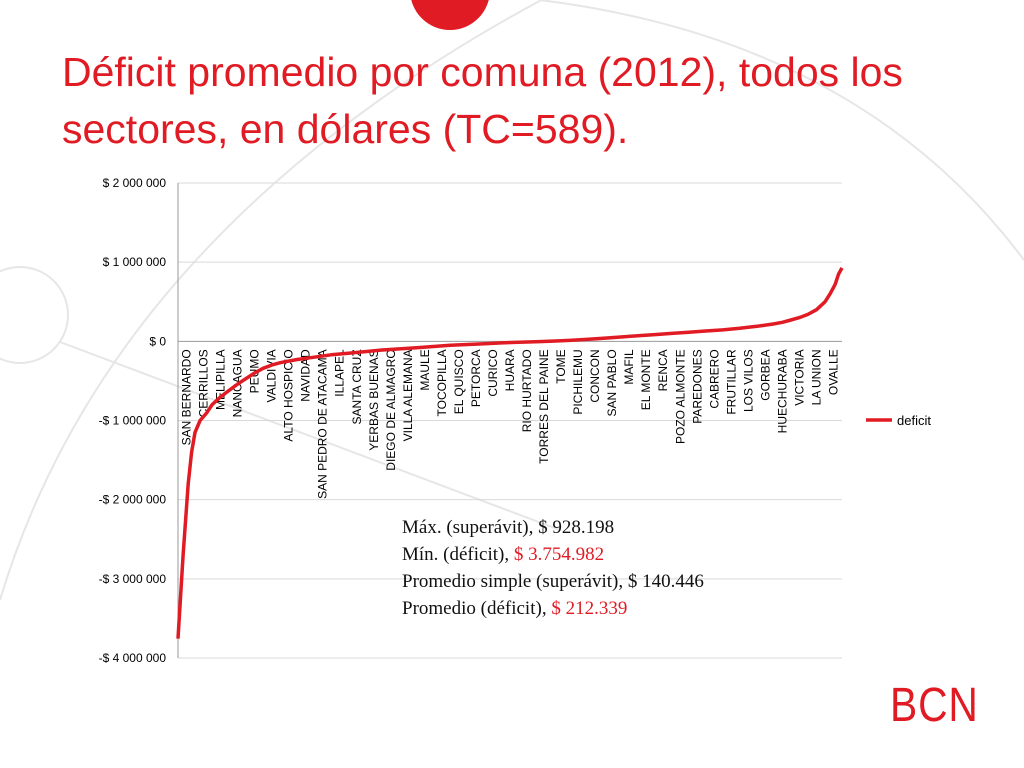 This screenshot has height=768, width=1024. Describe the element at coordinates (493, 372) in the screenshot. I see `category-label: CURICO` at that location.